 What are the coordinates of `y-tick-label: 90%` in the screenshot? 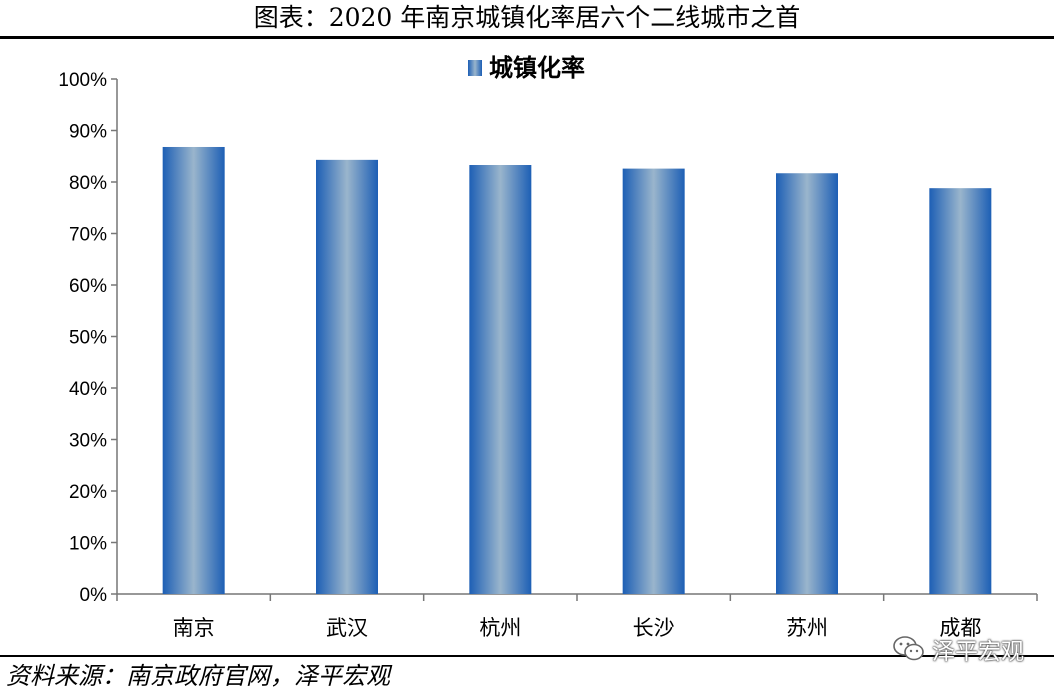 It's located at (88, 132).